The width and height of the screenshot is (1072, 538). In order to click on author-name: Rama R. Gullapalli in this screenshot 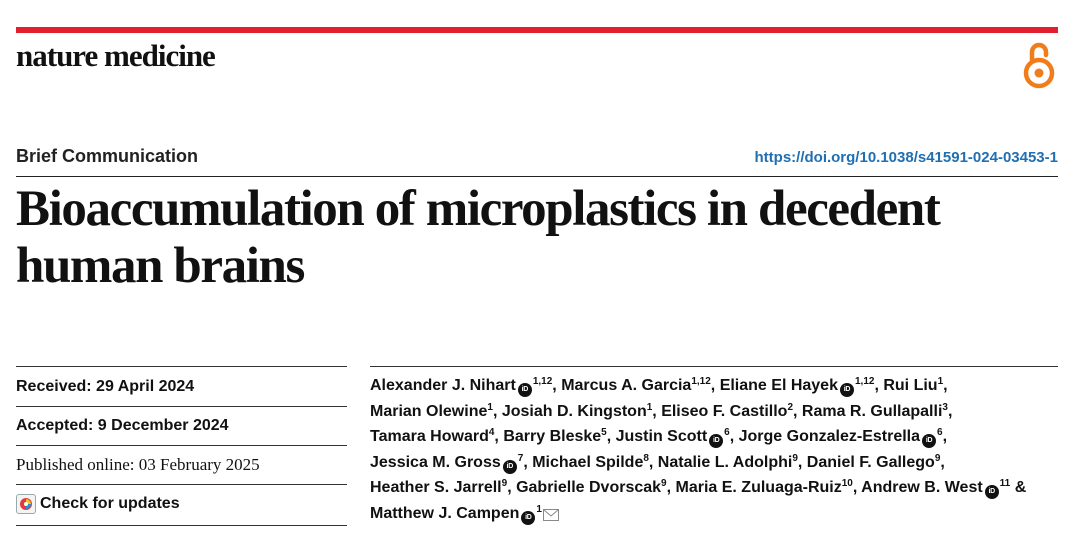, I will do `click(872, 411)`.